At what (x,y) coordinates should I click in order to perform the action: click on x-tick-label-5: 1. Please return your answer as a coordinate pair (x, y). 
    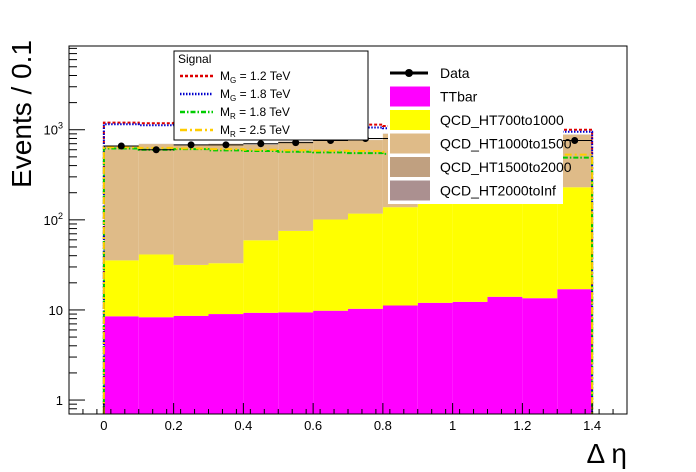
    Looking at the image, I should click on (452, 425).